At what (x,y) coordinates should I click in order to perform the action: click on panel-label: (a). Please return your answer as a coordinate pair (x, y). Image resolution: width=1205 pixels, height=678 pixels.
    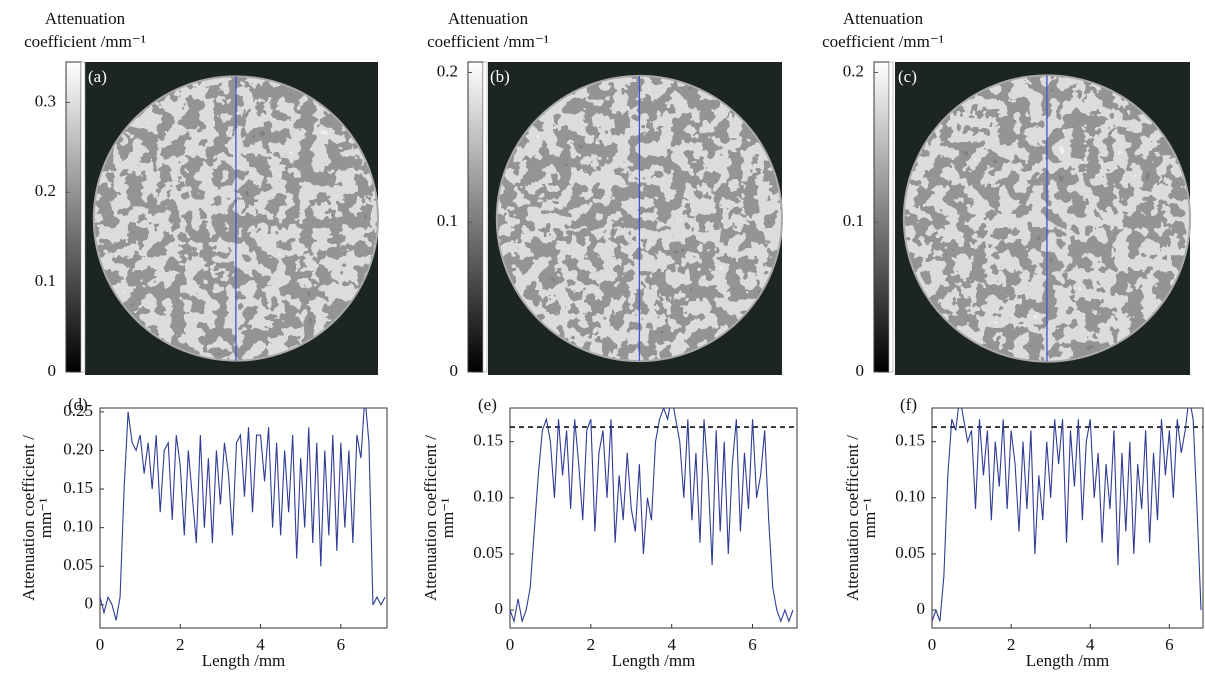
    Looking at the image, I should click on (97, 76).